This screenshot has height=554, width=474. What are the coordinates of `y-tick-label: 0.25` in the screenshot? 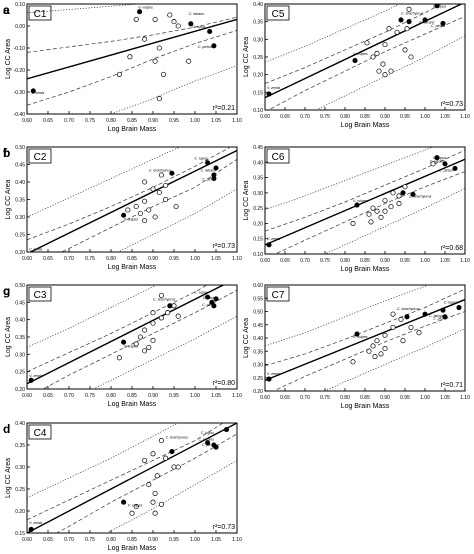 It's located at (258, 209).